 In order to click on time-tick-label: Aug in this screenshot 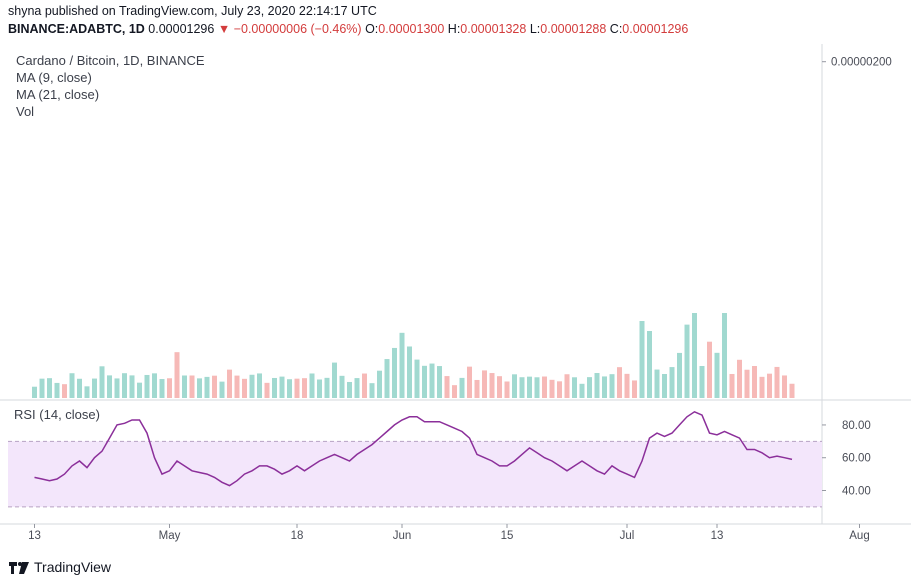, I will do `click(859, 536)`.